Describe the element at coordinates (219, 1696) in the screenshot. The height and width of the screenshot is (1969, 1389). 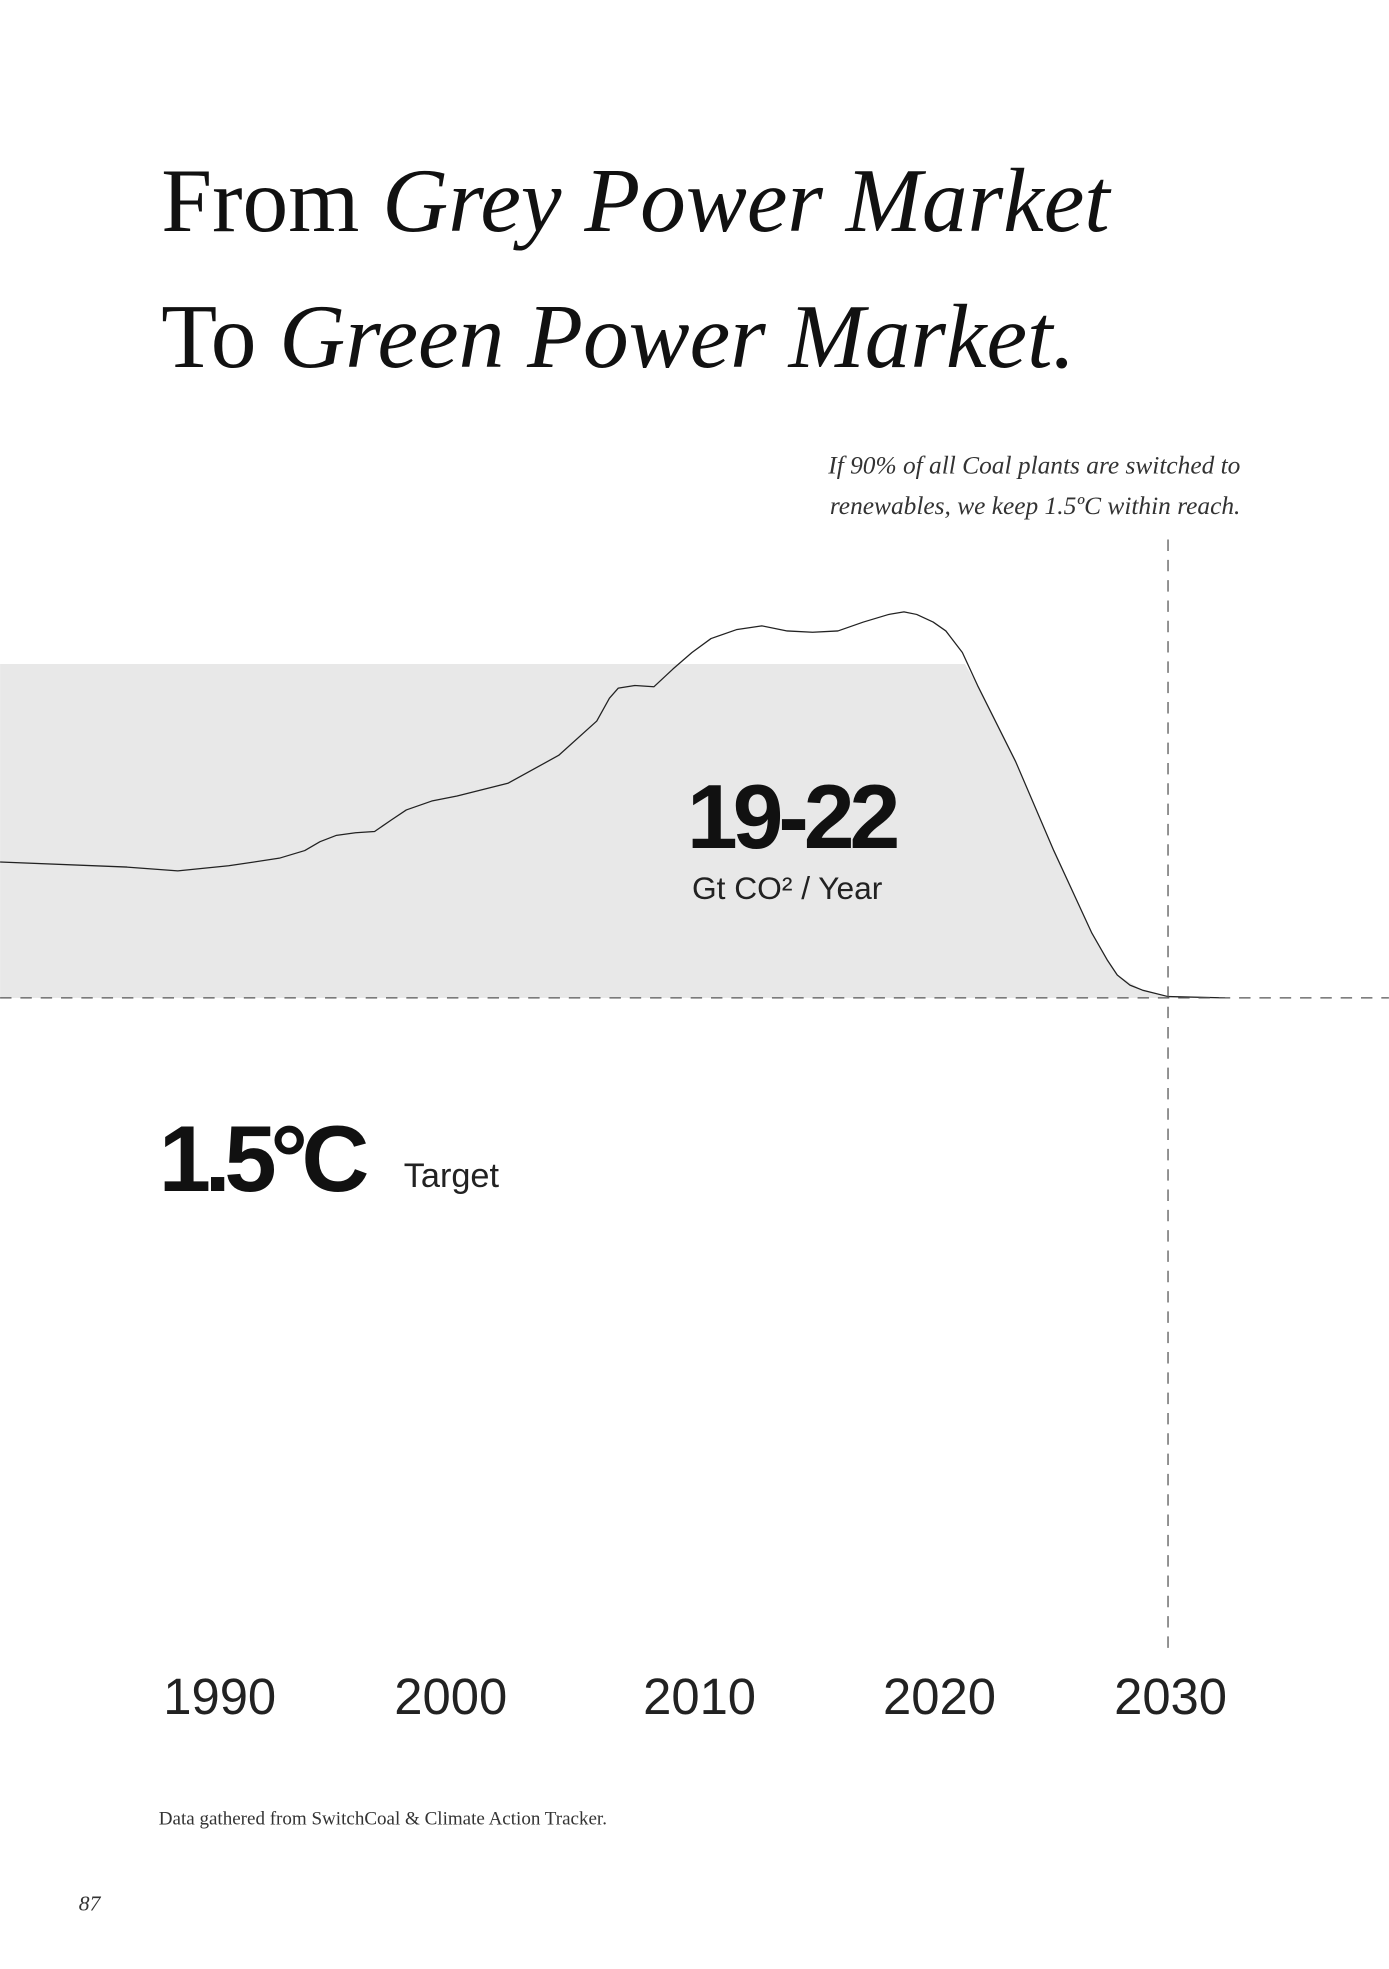
I see `year-label: 1990` at that location.